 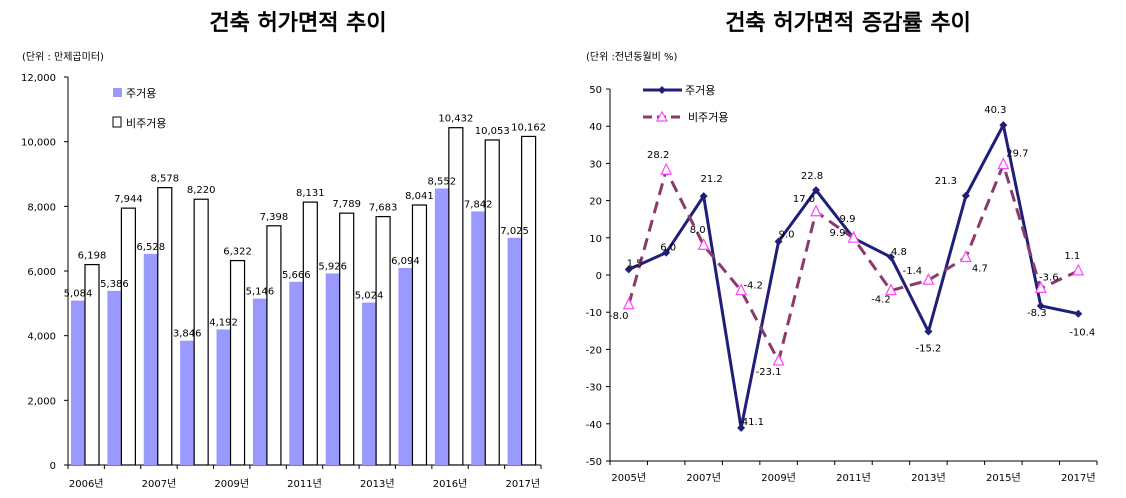 What do you see at coordinates (405, 261) in the screenshot?
I see `bar-value-label: 6,094` at bounding box center [405, 261].